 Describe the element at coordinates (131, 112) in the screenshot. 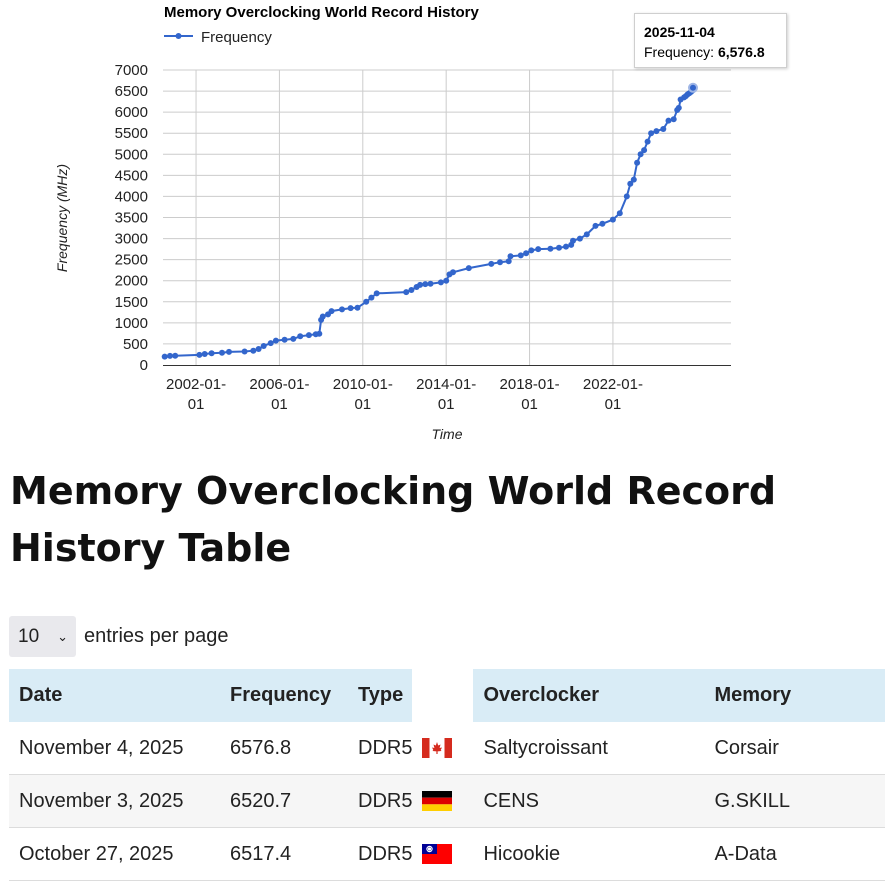

I see `y-tick-label: 6000` at that location.